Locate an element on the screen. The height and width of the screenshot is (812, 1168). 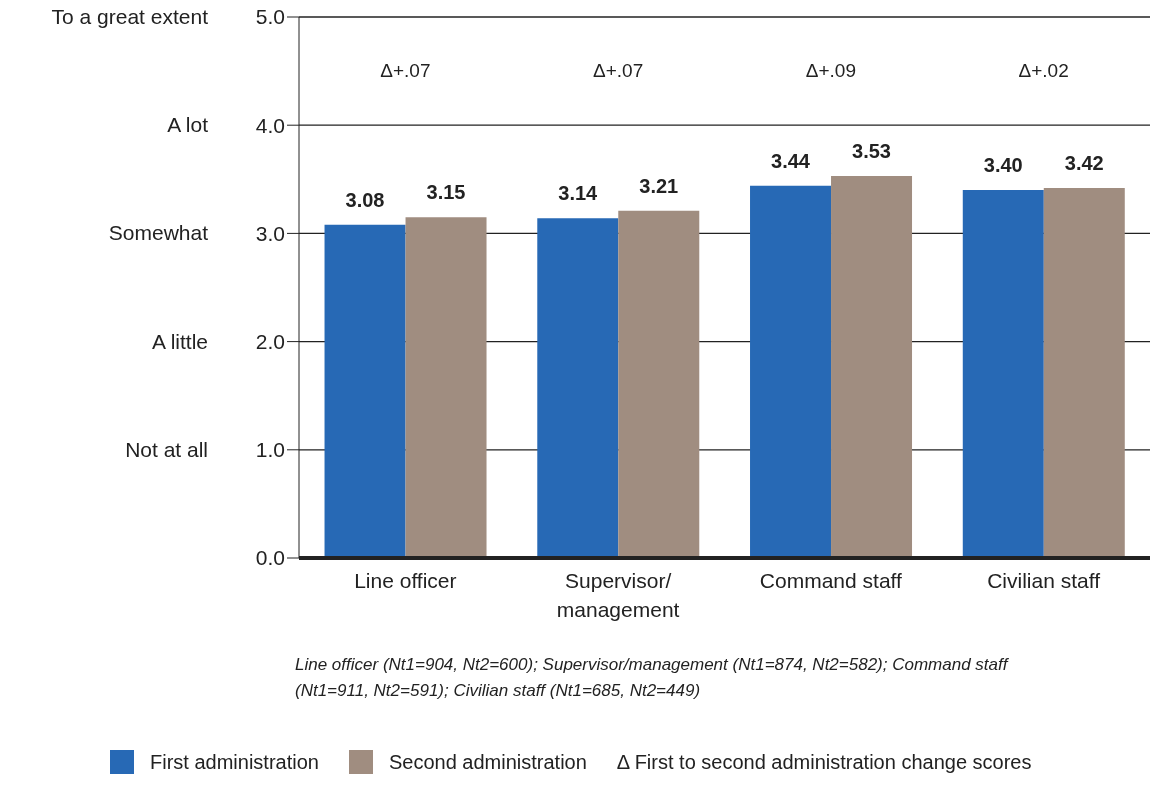
text: Not at all is located at coordinates (166, 449).